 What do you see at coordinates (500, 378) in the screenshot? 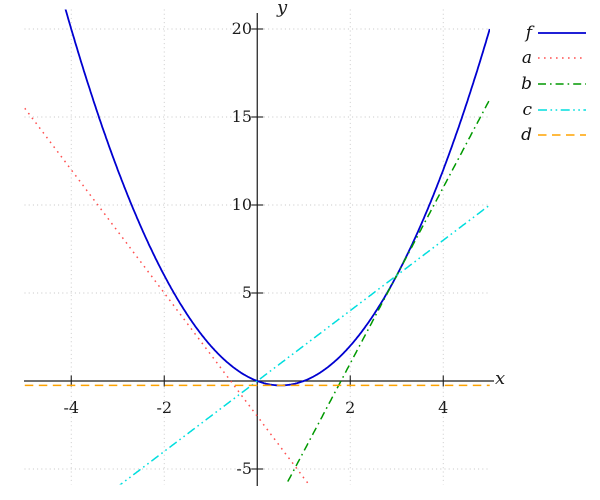
I see `x-axis-label: x` at bounding box center [500, 378].